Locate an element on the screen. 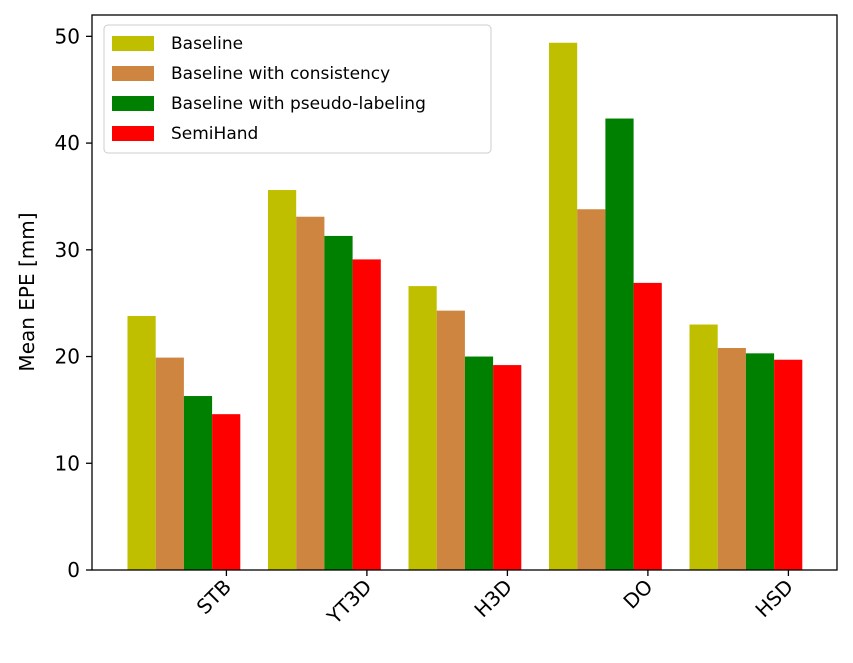 Image resolution: width=853 pixels, height=663 pixels. y-tick-label: 0 is located at coordinates (73, 570).